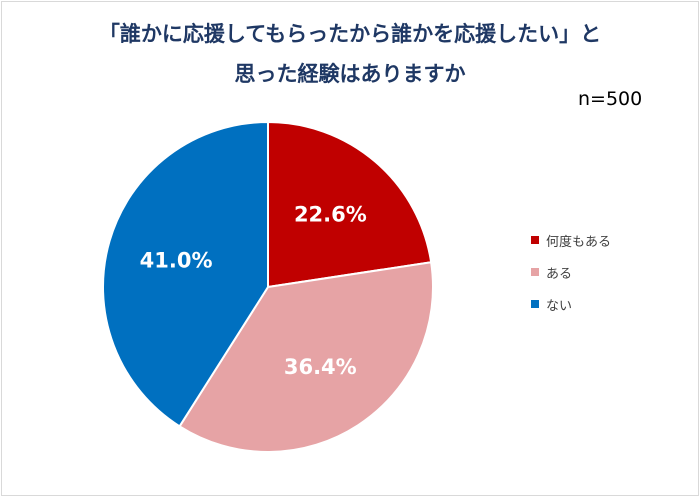 This screenshot has height=497, width=700. I want to click on sample-size-label: n=500, so click(610, 99).